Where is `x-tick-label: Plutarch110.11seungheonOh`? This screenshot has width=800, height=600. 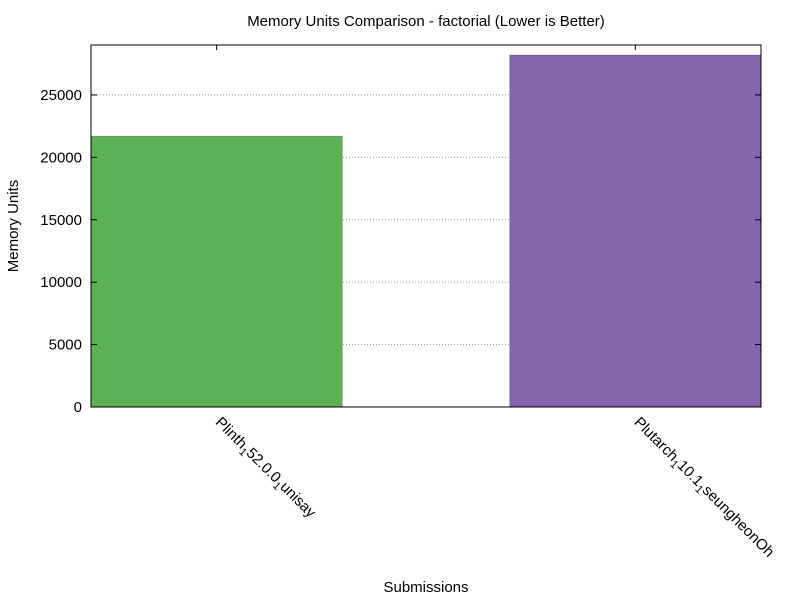 x-tick-label: Plutarch110.11seungheonOh is located at coordinates (702, 488).